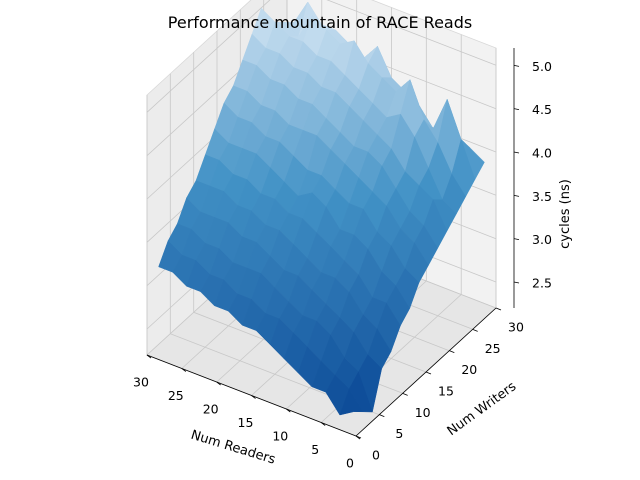  Describe the element at coordinates (423, 412) in the screenshot. I see `y-tick-label: 10` at that location.